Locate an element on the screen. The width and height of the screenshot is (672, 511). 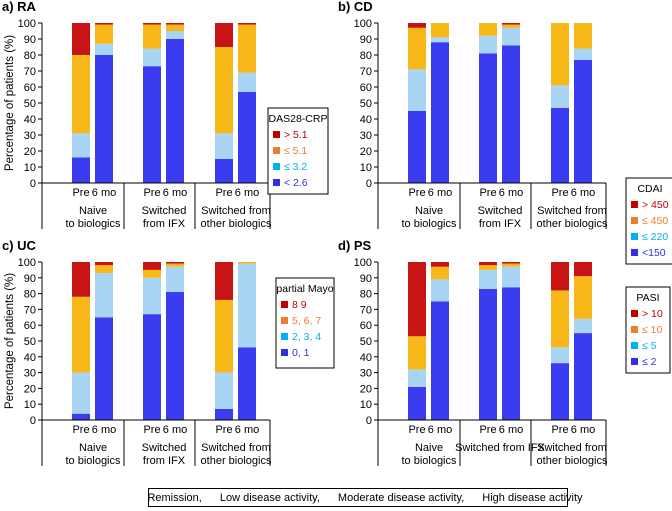
group-label: Naive is located at coordinates (429, 211).